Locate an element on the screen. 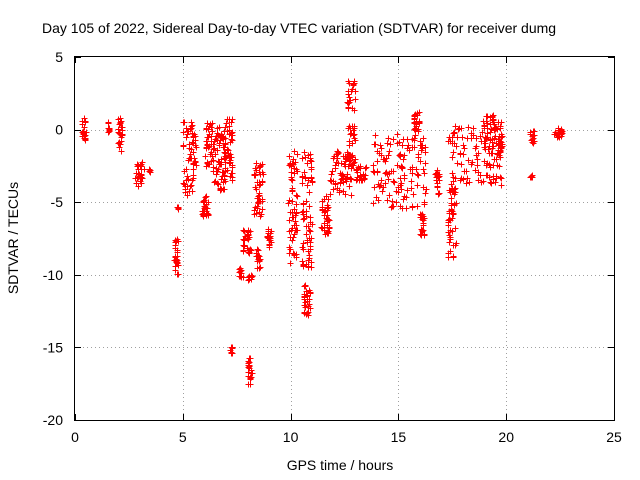 Image resolution: width=640 pixels, height=480 pixels. x-tick-label: 0 is located at coordinates (75, 437).